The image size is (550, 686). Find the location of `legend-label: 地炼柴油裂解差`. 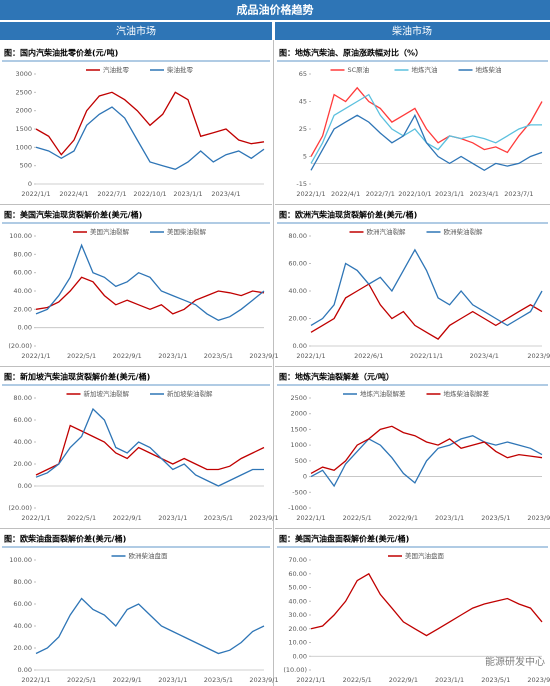

legend-label: 地炼柴油裂解差 is located at coordinates (467, 393).